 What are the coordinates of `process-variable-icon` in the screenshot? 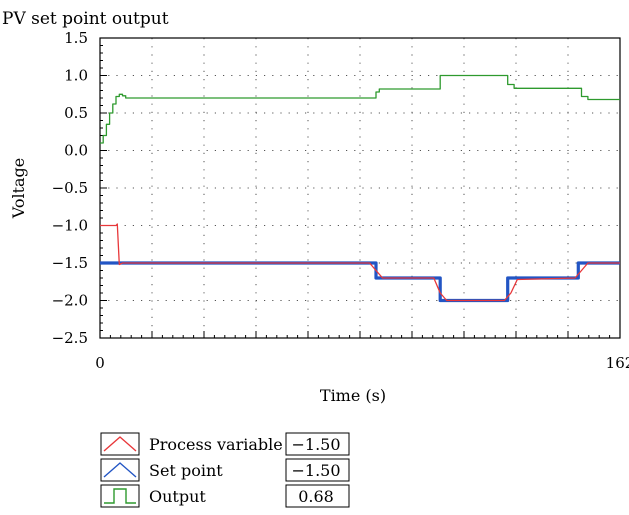 It's located at (120, 444).